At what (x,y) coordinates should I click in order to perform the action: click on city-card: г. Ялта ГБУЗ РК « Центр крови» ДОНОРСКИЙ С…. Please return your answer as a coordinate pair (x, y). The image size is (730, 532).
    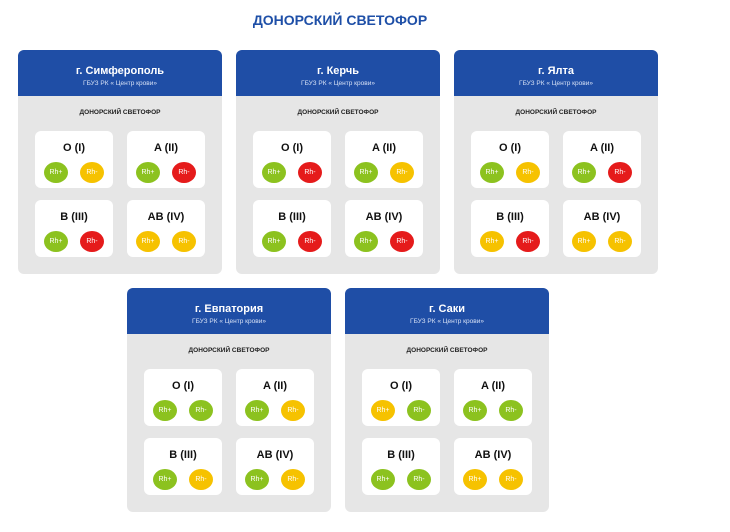
    Looking at the image, I should click on (556, 162).